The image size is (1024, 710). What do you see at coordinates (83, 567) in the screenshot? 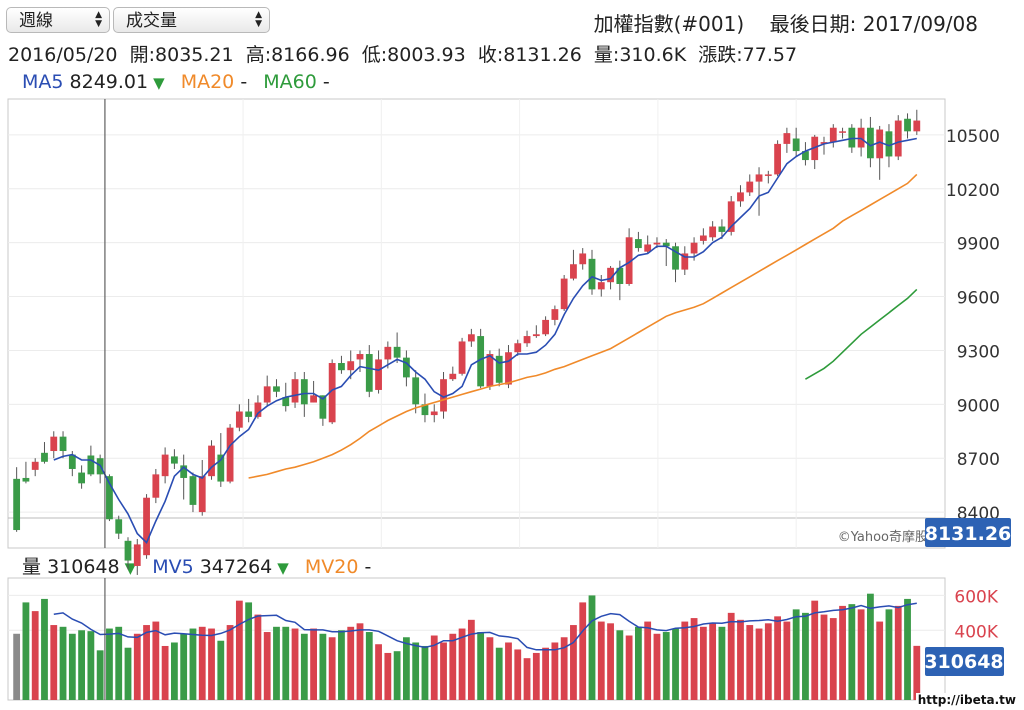
I see `vol-value: 310648` at bounding box center [83, 567].